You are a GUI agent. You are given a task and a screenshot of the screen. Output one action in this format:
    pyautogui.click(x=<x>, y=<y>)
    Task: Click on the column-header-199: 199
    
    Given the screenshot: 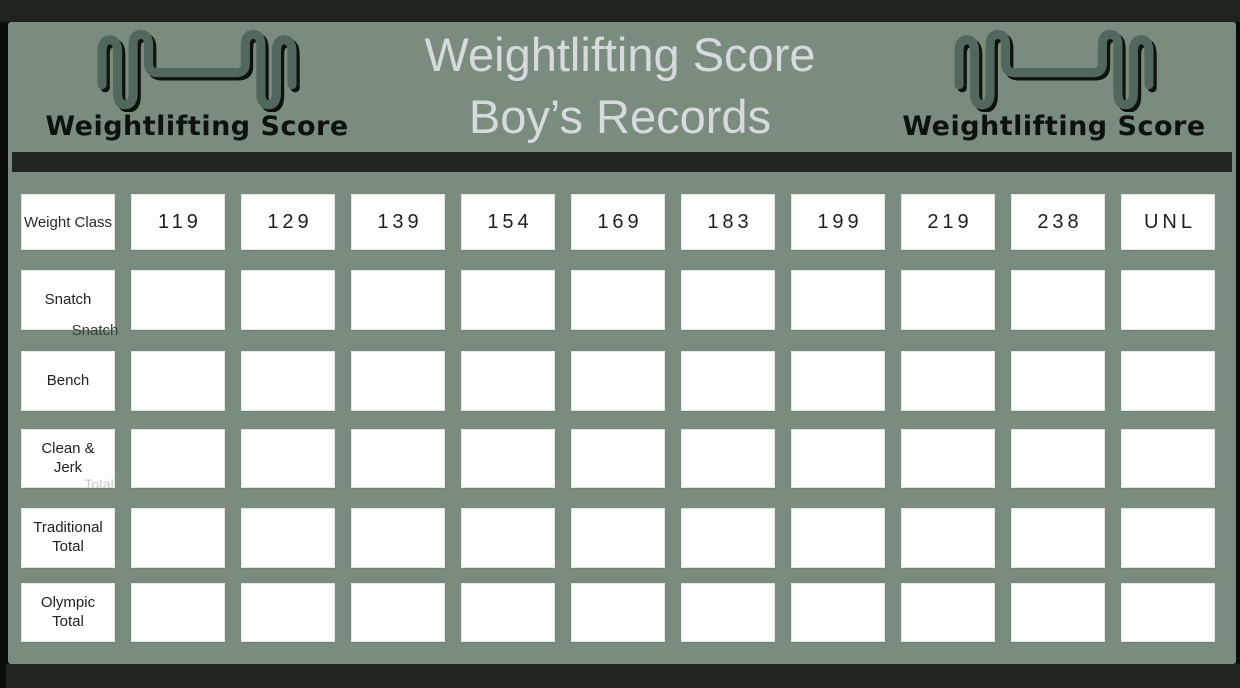 What is the action you would take?
    pyautogui.click(x=838, y=222)
    